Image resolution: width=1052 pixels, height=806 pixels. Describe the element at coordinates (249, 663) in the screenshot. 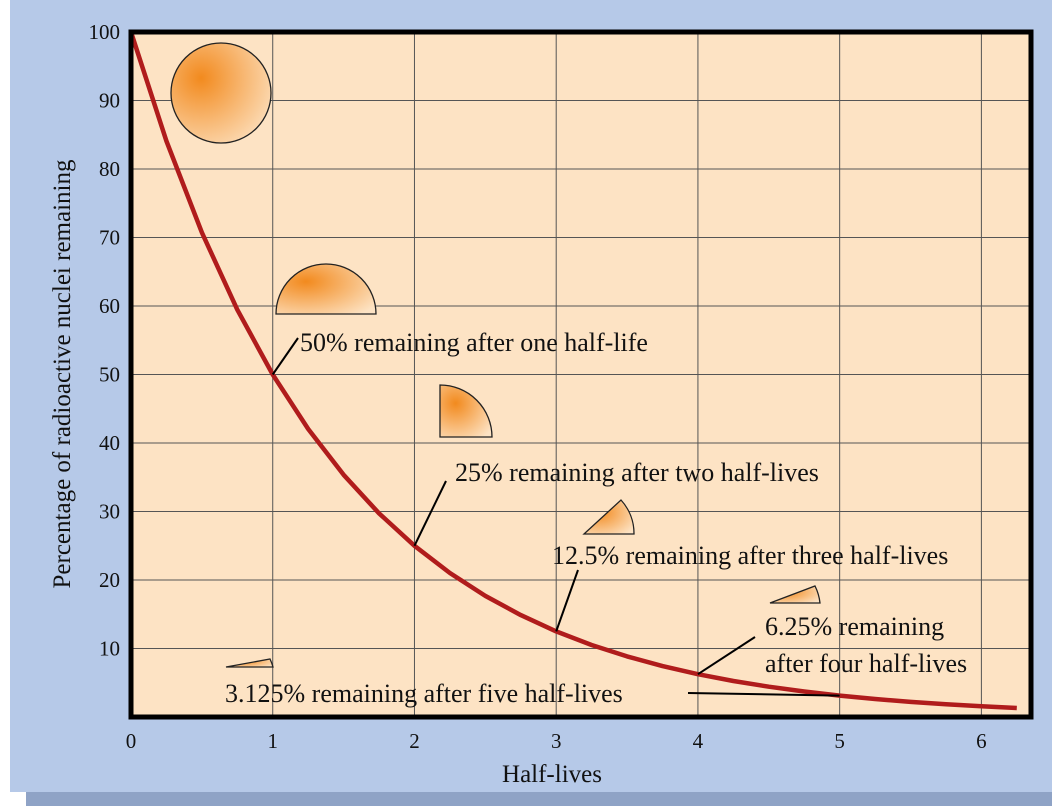

I see `pie-thirty-second` at that location.